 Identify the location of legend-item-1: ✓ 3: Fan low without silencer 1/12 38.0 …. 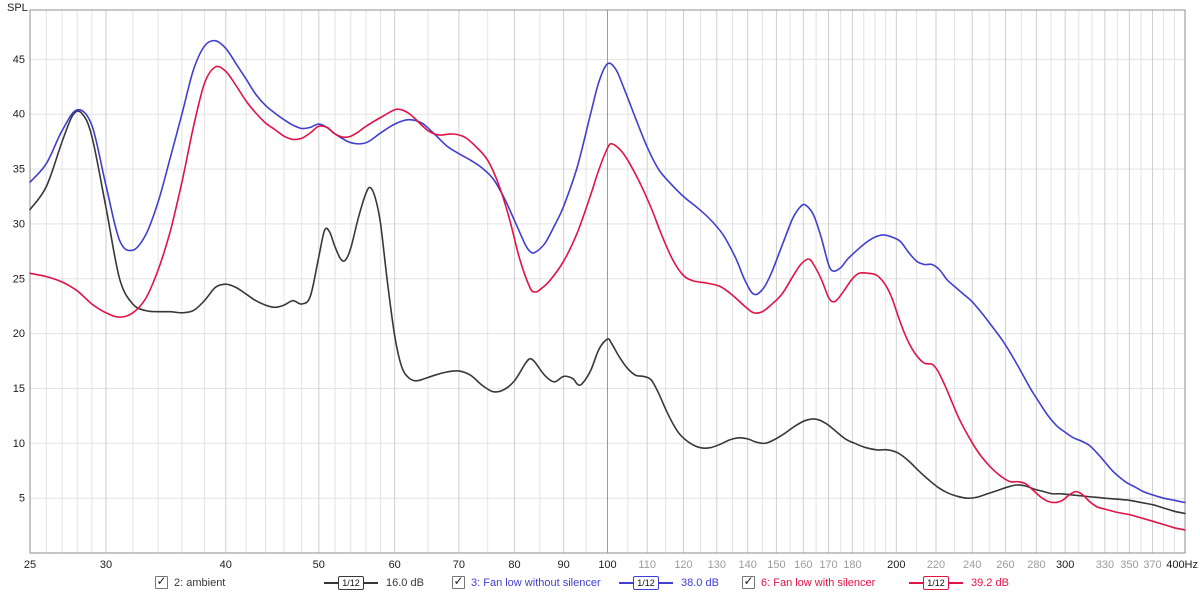
(585, 582).